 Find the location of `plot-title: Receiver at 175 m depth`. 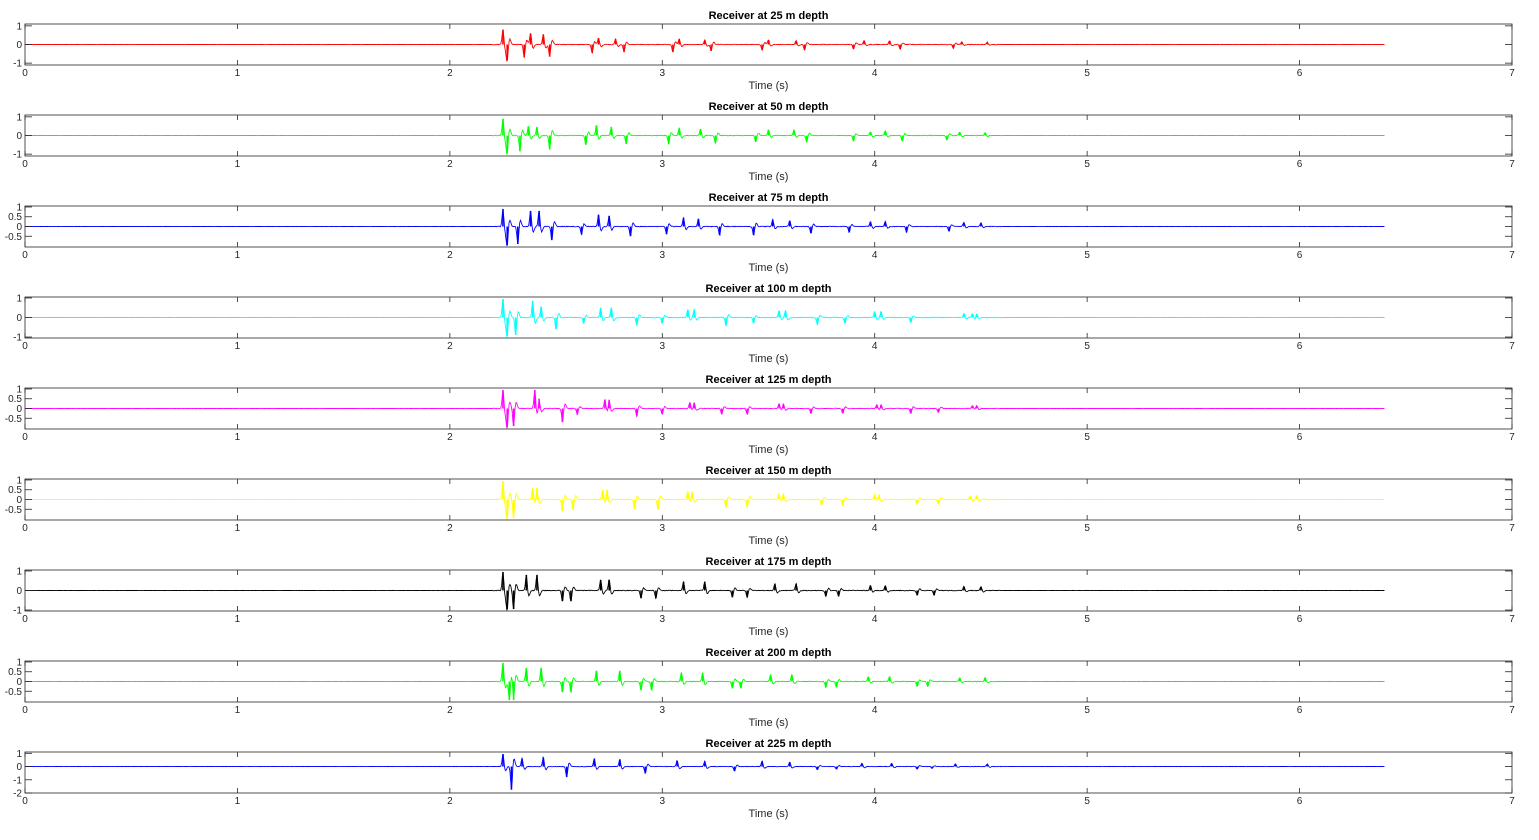

plot-title: Receiver at 175 m depth is located at coordinates (769, 562).